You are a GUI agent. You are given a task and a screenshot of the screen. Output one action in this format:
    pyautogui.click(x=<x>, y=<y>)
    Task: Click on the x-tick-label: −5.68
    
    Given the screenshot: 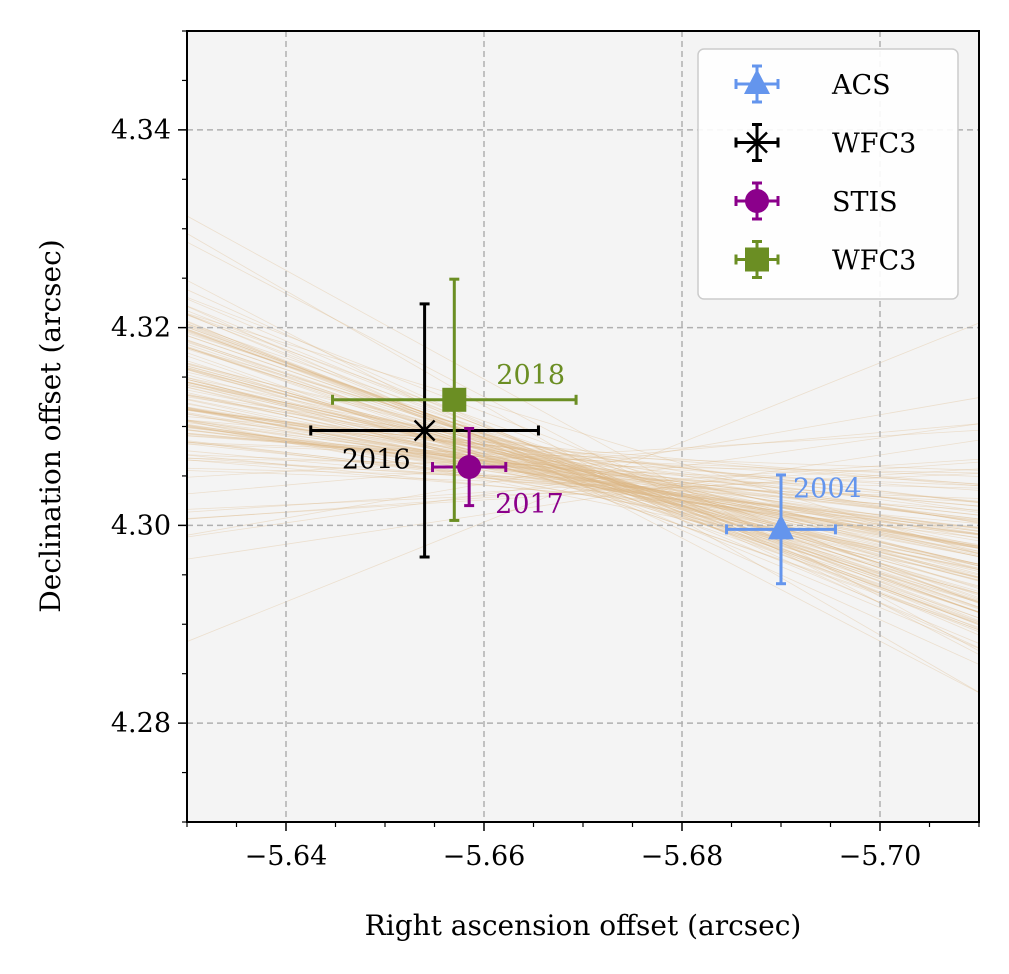 What is the action you would take?
    pyautogui.click(x=682, y=856)
    